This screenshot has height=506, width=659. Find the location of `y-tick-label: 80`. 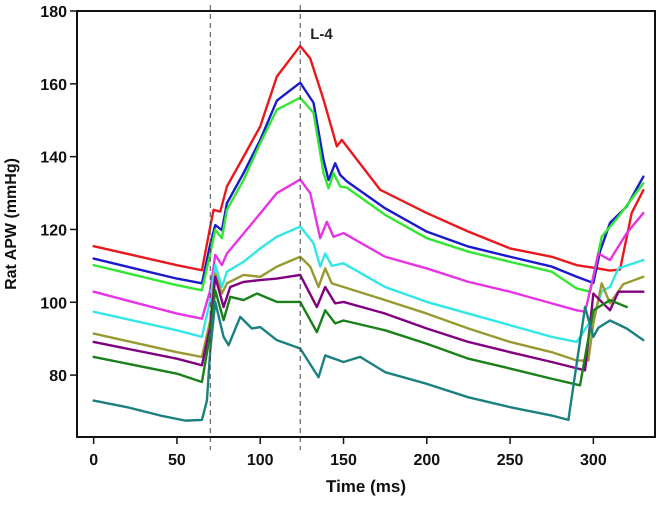

y-tick-label: 80 is located at coordinates (58, 377).